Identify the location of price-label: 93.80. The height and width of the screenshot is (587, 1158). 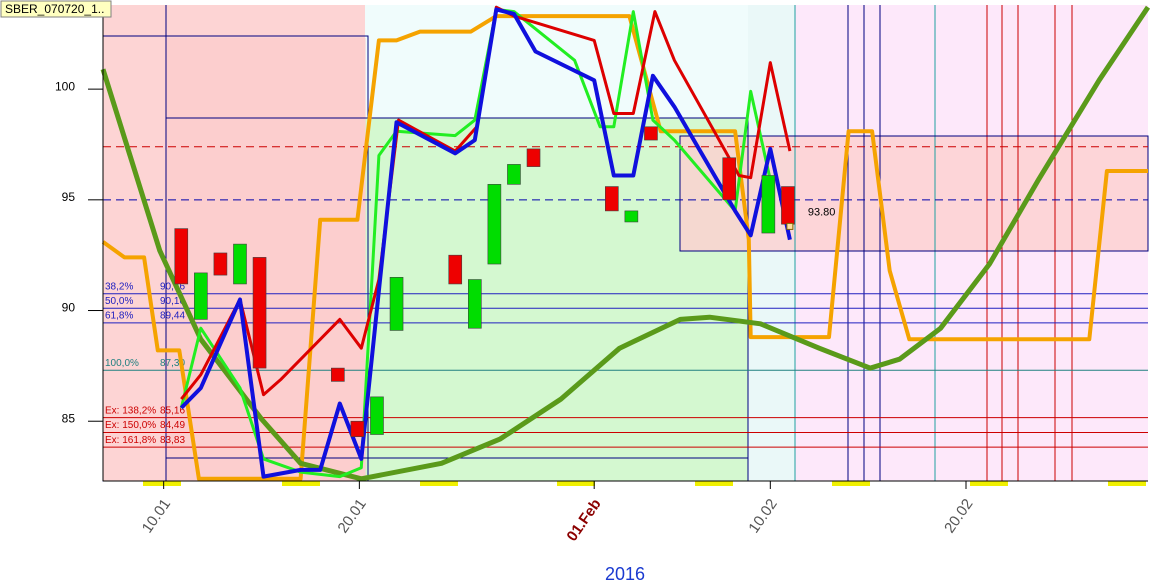
(822, 212).